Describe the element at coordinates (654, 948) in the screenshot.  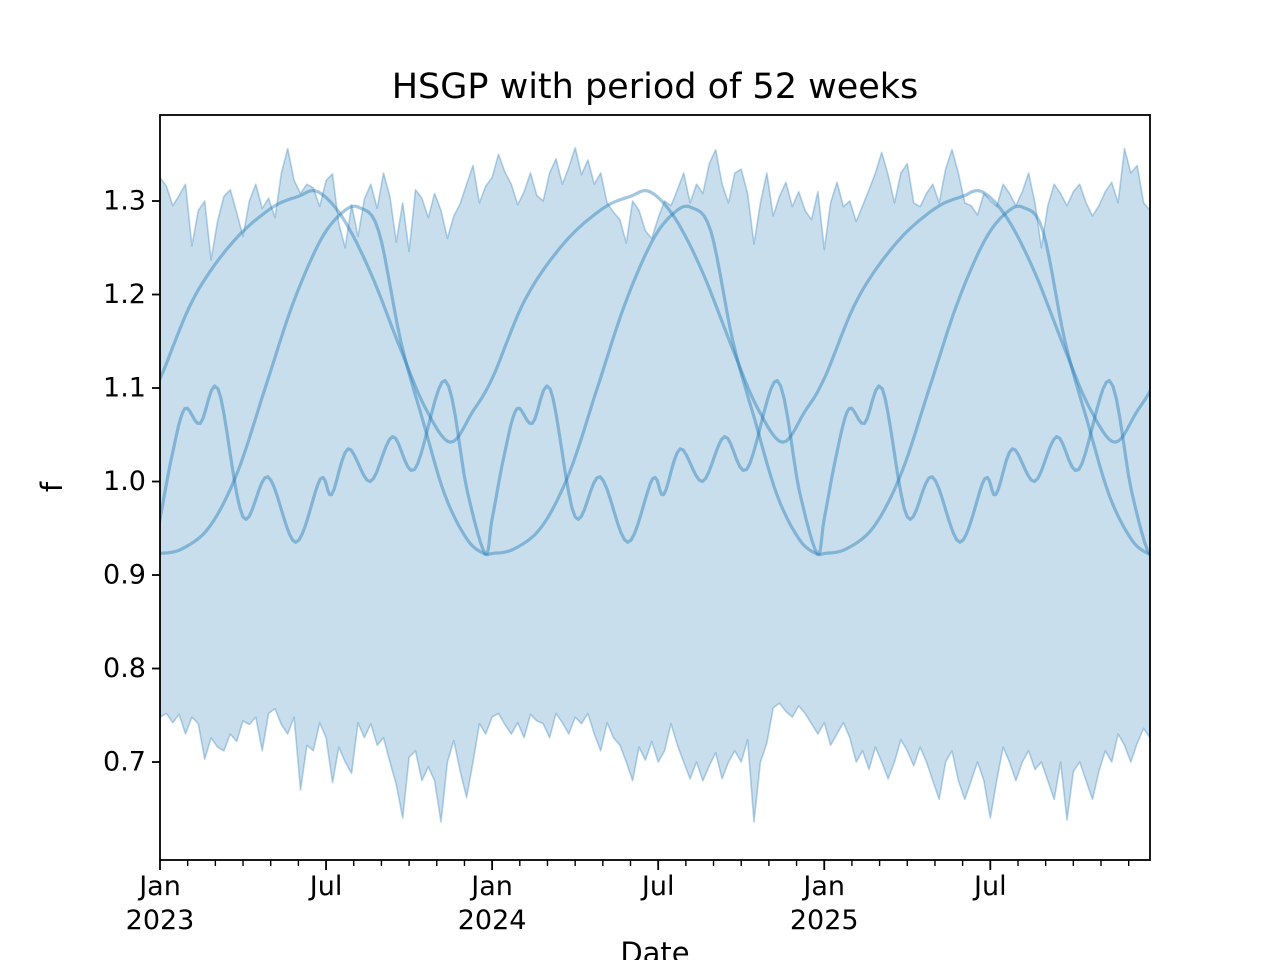
I see `x-axis-label: Date` at that location.